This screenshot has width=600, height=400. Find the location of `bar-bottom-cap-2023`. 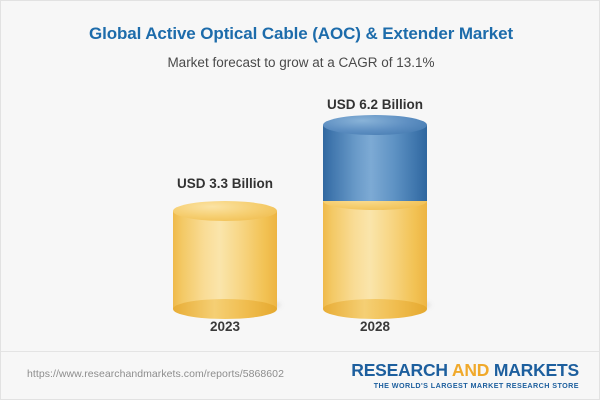

bar-bottom-cap-2023 is located at coordinates (225, 309).